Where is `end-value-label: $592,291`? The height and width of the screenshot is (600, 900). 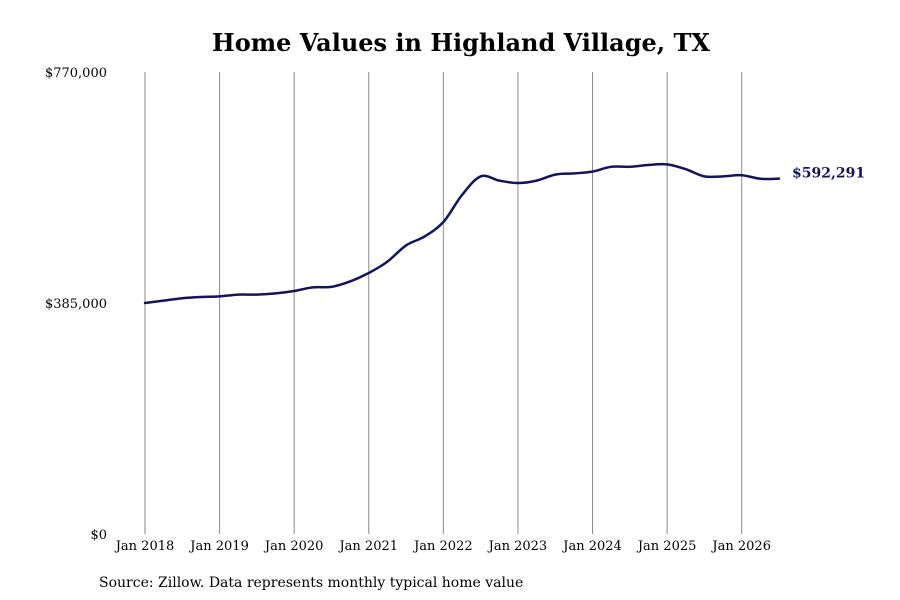
end-value-label: $592,291 is located at coordinates (828, 174).